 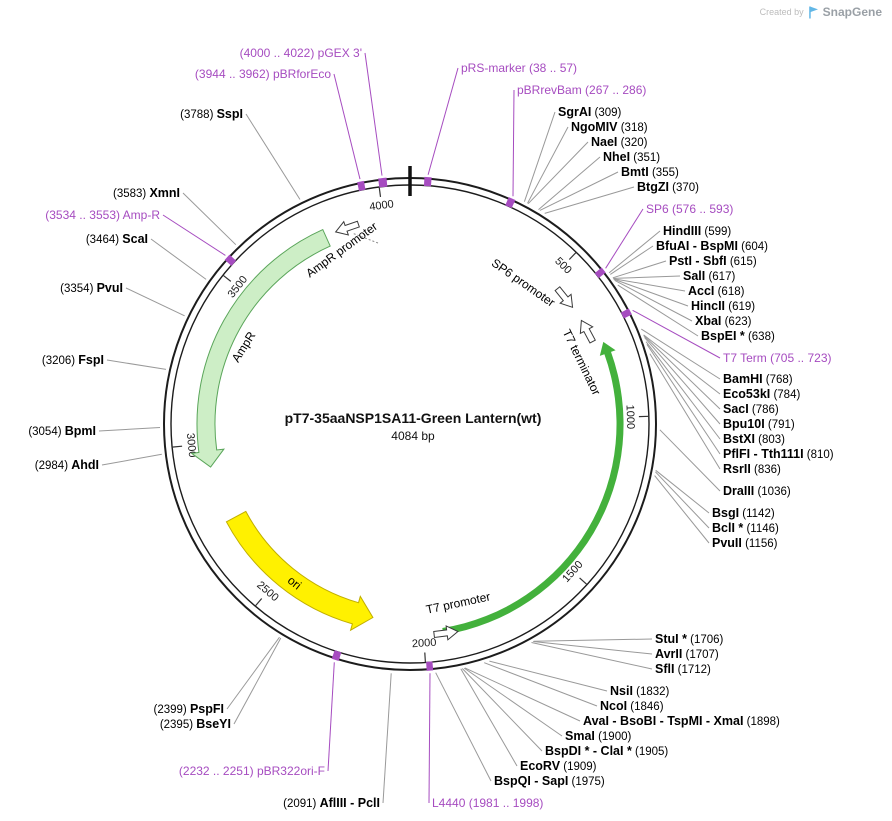 What do you see at coordinates (346, 227) in the screenshot?
I see `ampr-promoter-arrow` at bounding box center [346, 227].